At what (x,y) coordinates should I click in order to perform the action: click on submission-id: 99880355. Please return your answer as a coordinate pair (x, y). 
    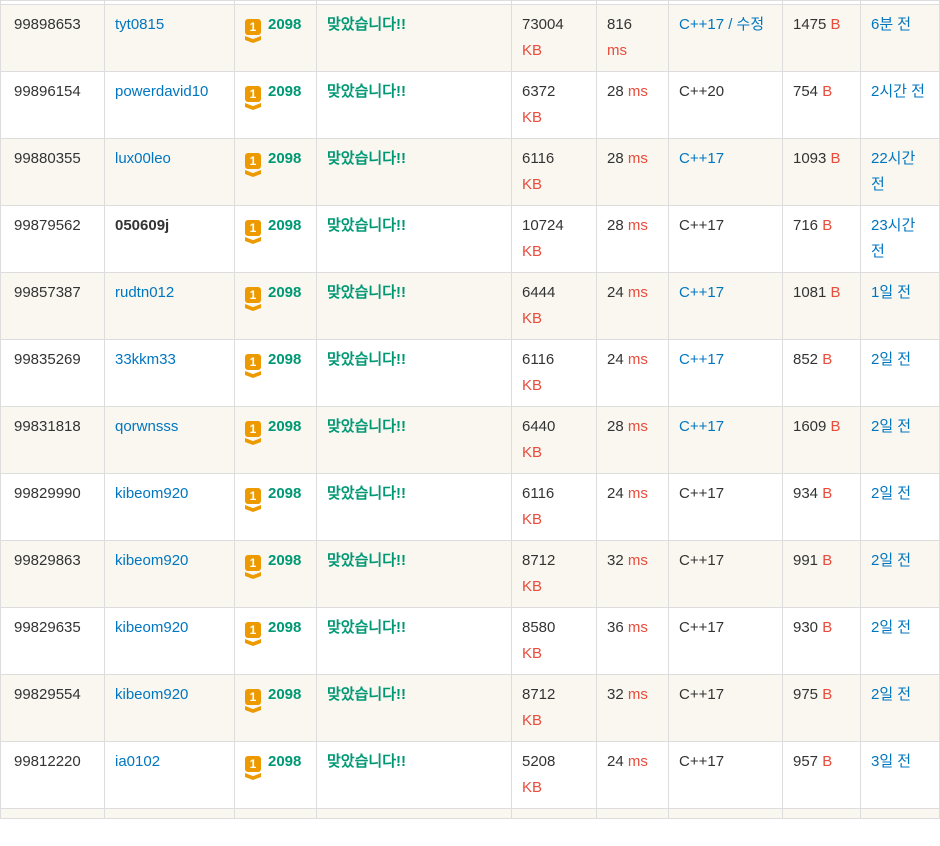
    Looking at the image, I should click on (52, 172).